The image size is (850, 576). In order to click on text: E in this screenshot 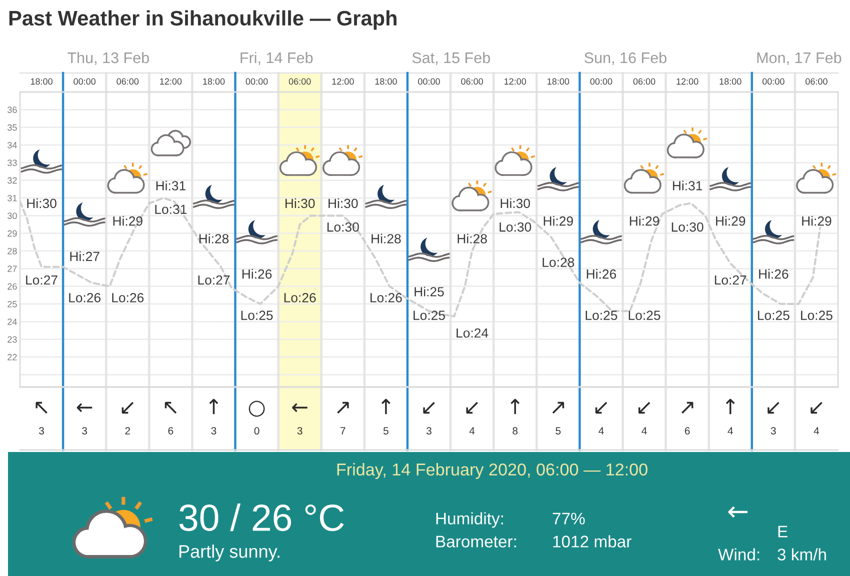, I will do `click(783, 532)`.